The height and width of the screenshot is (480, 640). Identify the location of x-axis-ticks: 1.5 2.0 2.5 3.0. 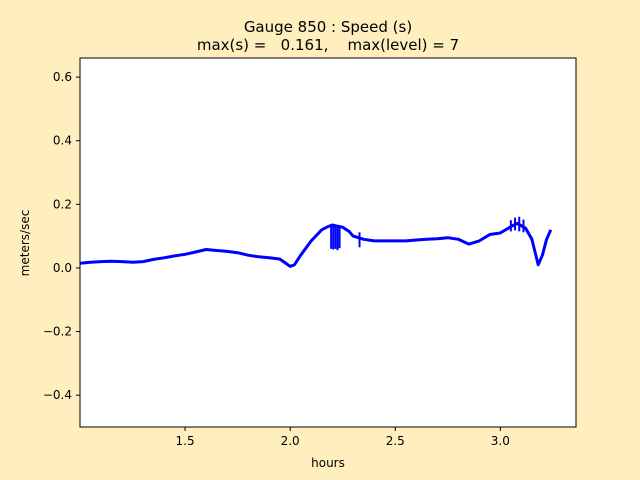
(343, 437).